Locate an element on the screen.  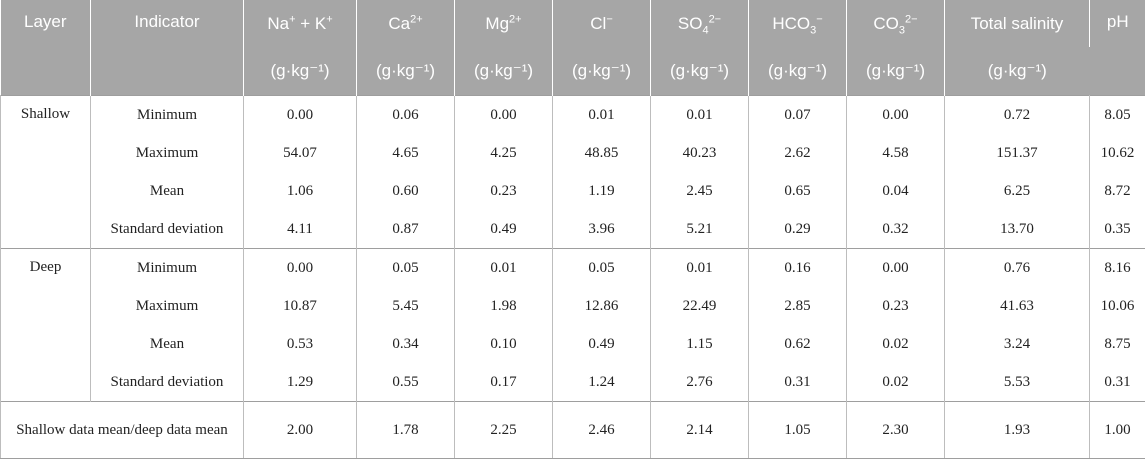
value-cell: 0.29 is located at coordinates (797, 229).